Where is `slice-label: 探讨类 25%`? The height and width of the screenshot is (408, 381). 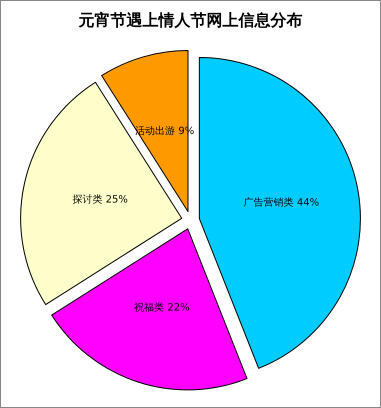 slice-label: 探讨类 25% is located at coordinates (100, 200).